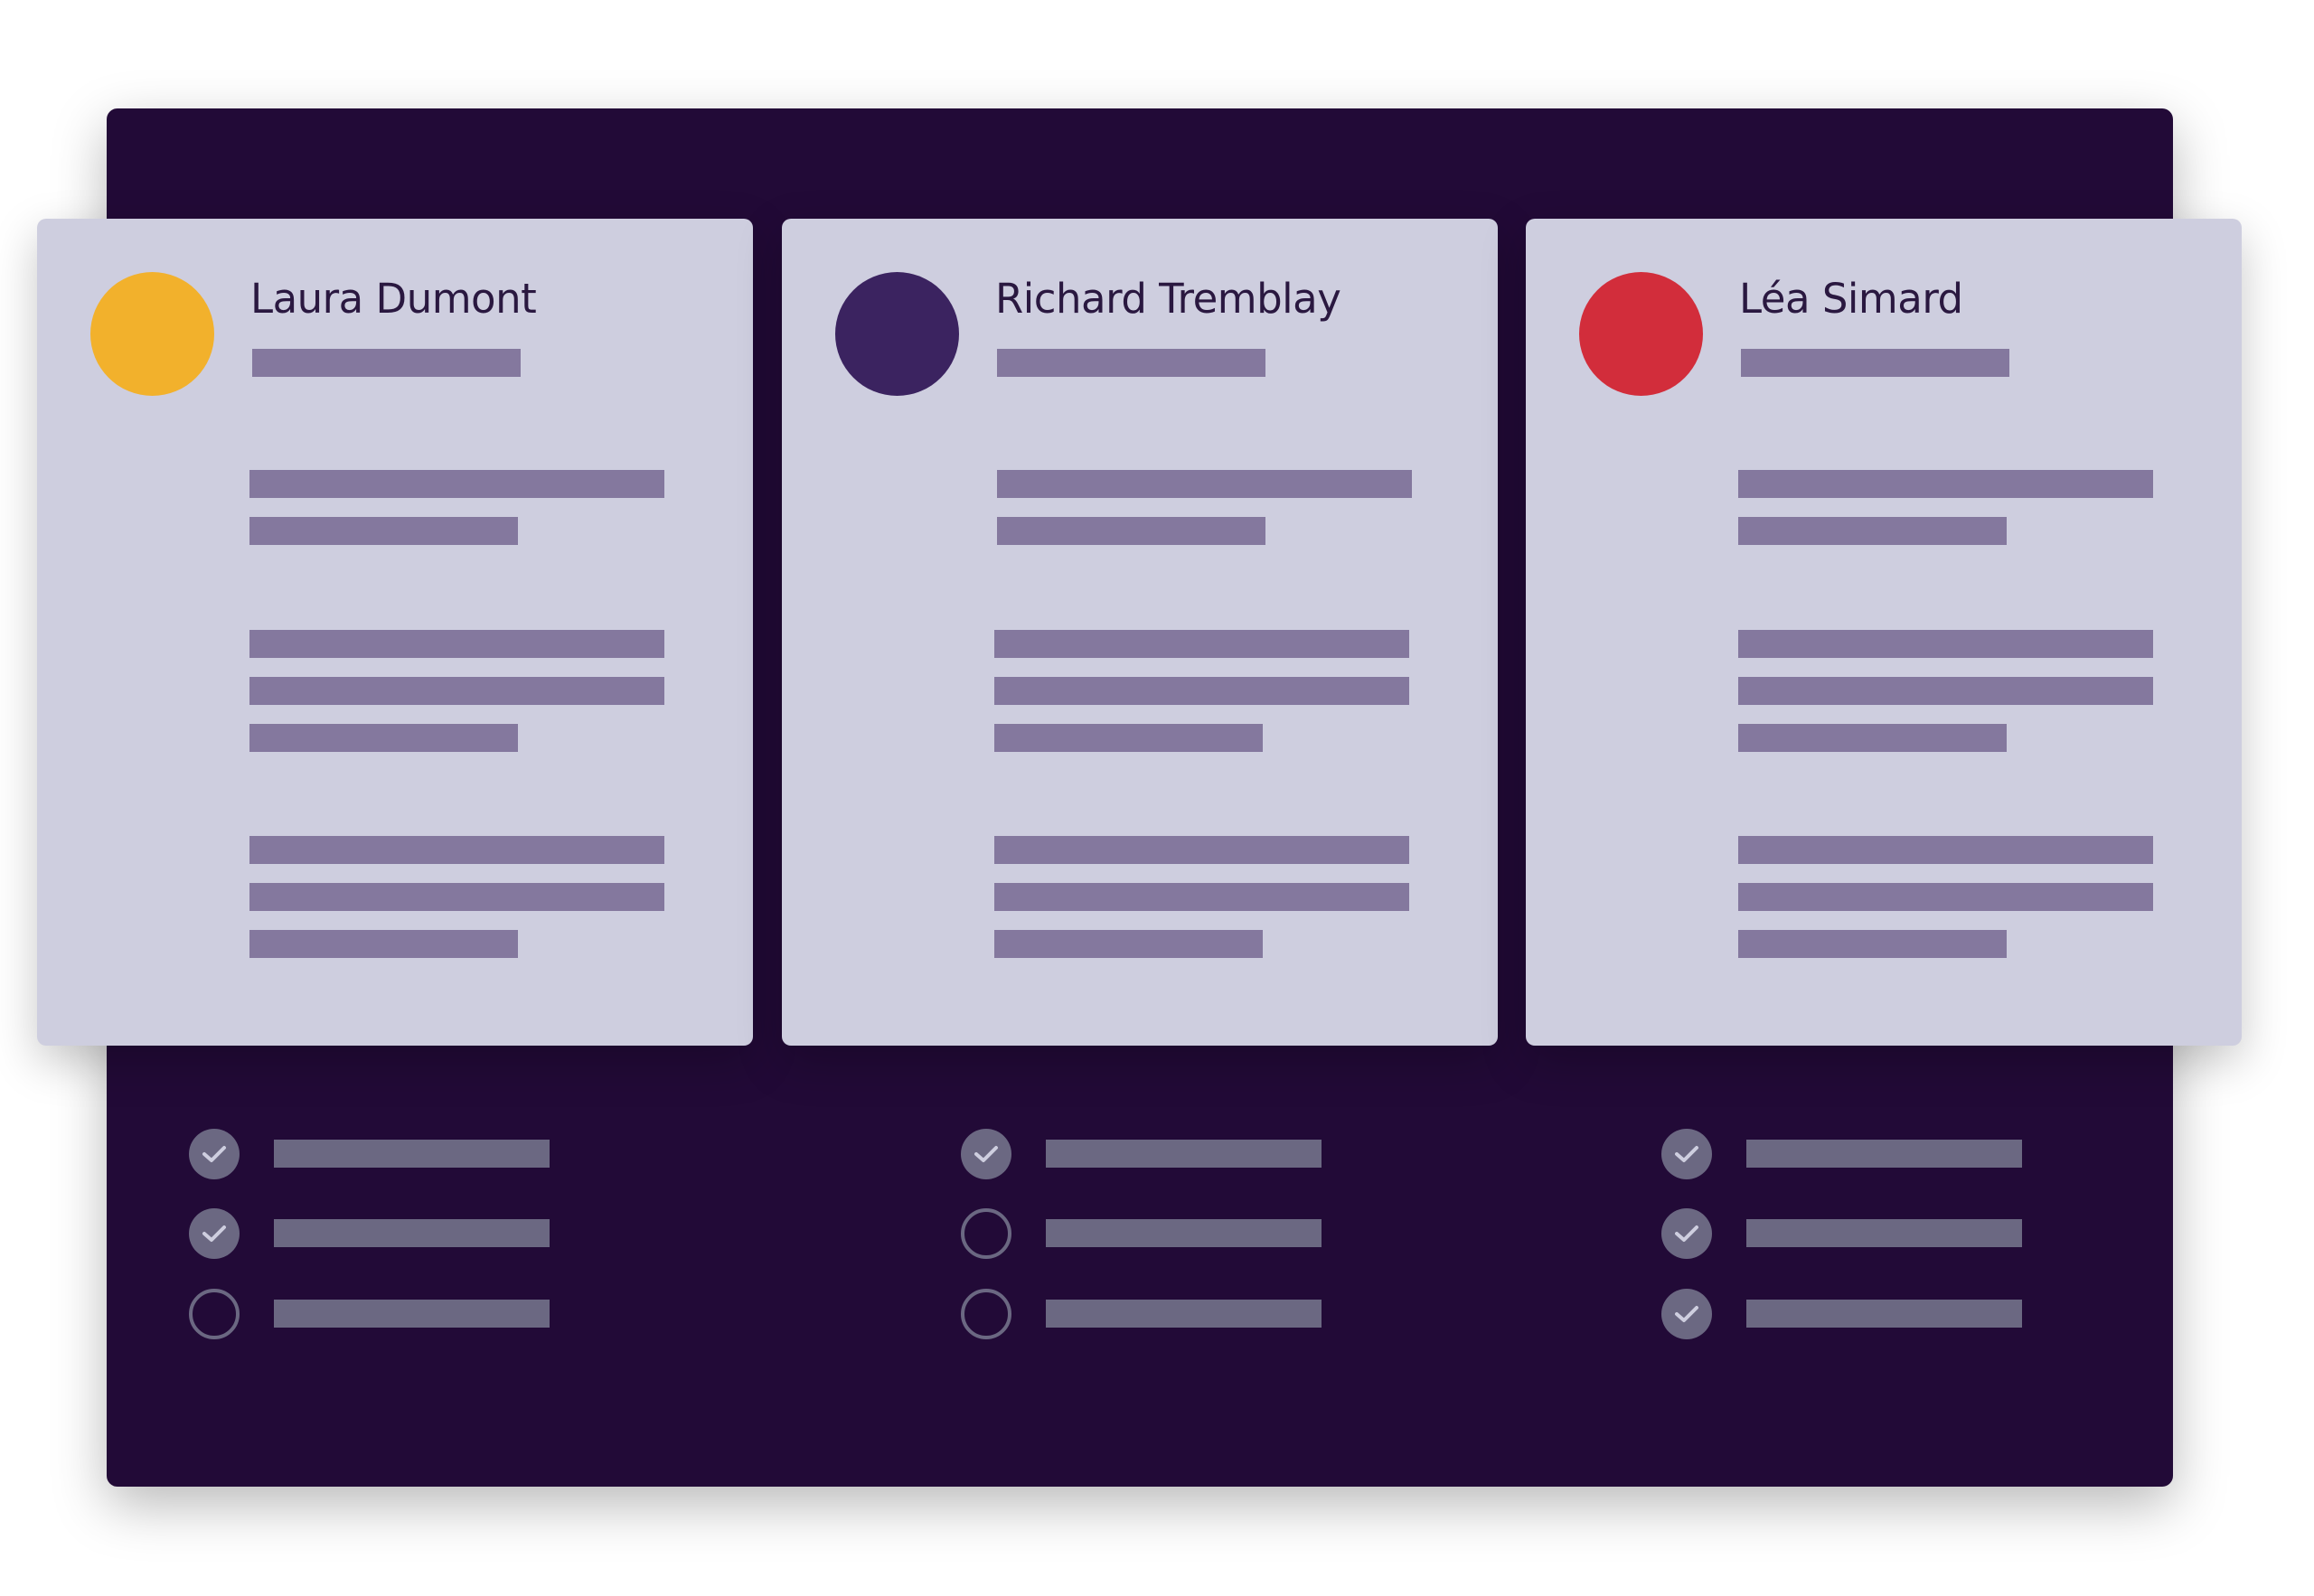  Describe the element at coordinates (1851, 299) in the screenshot. I see `profile-name: Léa Simard` at that location.